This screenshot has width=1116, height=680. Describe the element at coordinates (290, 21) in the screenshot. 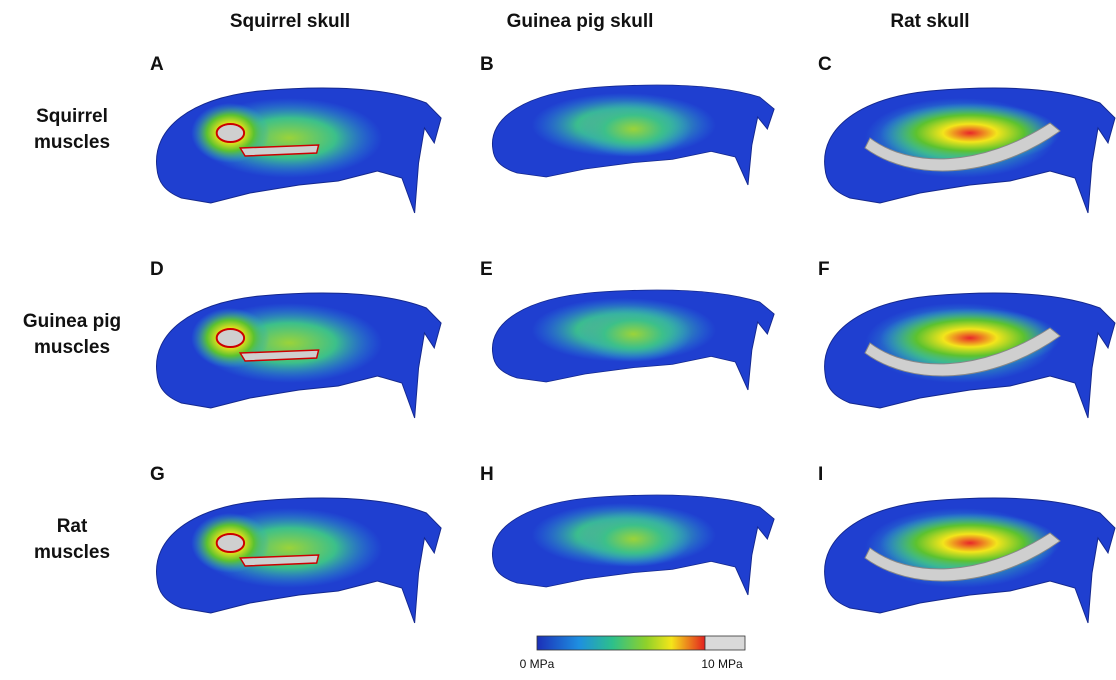

I see `column-header: Squirrel skull` at that location.